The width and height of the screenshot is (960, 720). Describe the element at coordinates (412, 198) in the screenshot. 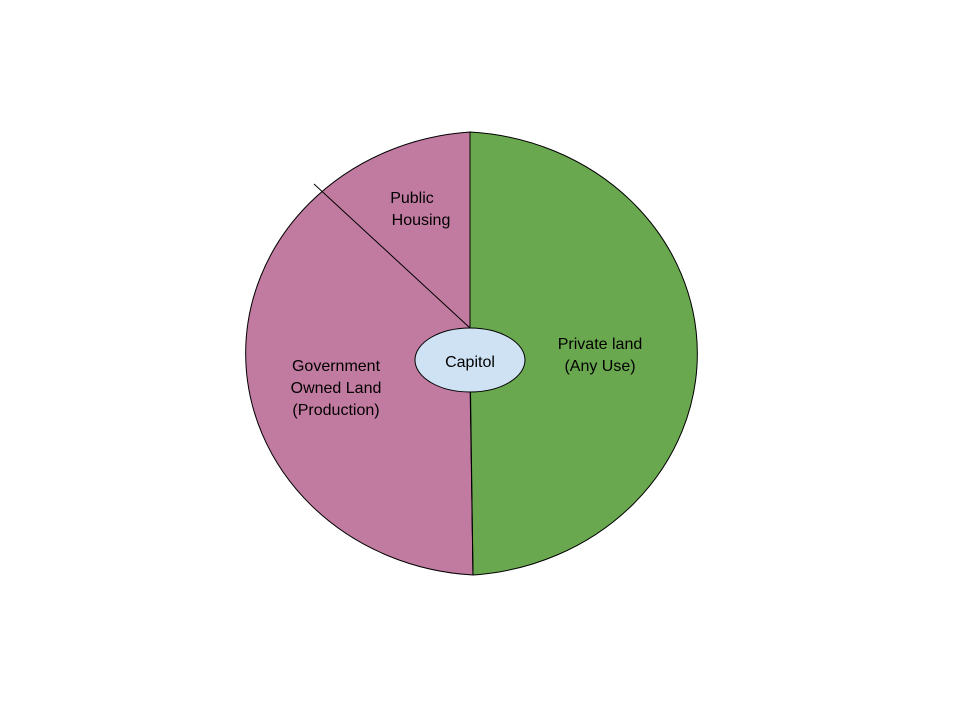

I see `public-housing-label-line1: Public` at that location.